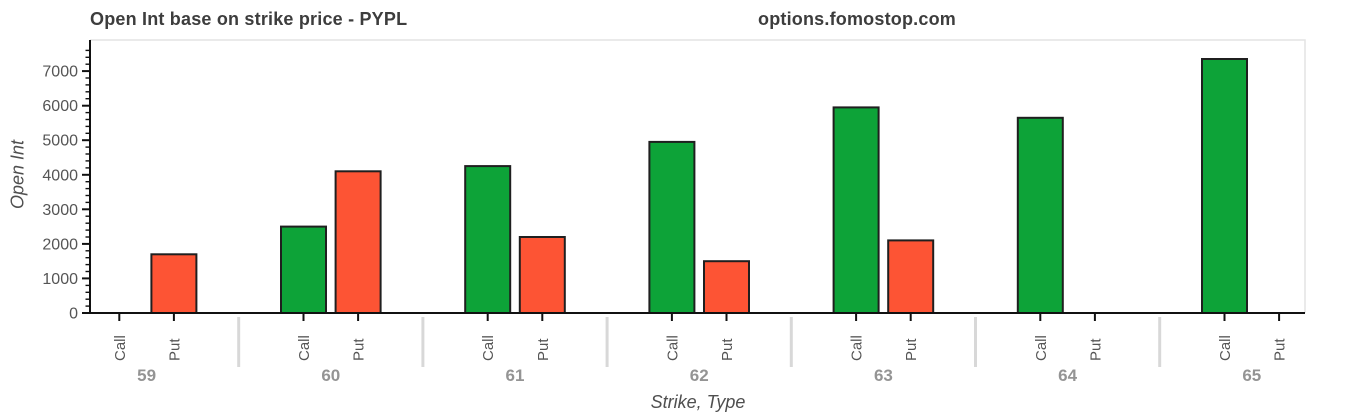 This screenshot has height=420, width=1350. What do you see at coordinates (1095, 349) in the screenshot?
I see `subcategory-label-put-64: Put` at bounding box center [1095, 349].